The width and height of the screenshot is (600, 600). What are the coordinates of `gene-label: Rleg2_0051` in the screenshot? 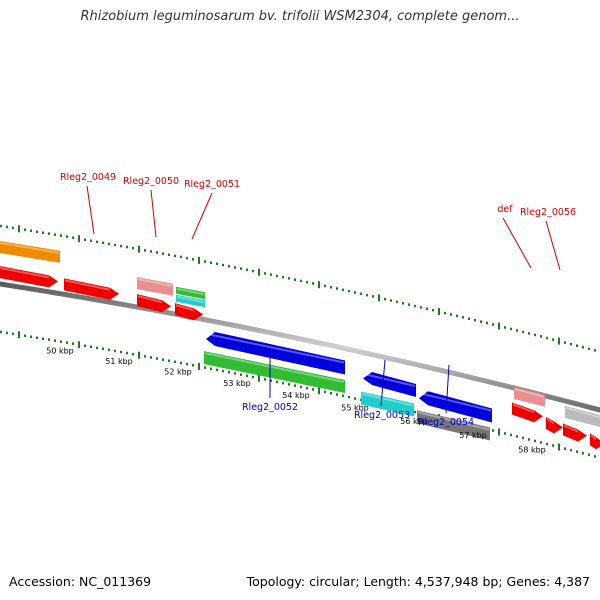 It's located at (212, 184).